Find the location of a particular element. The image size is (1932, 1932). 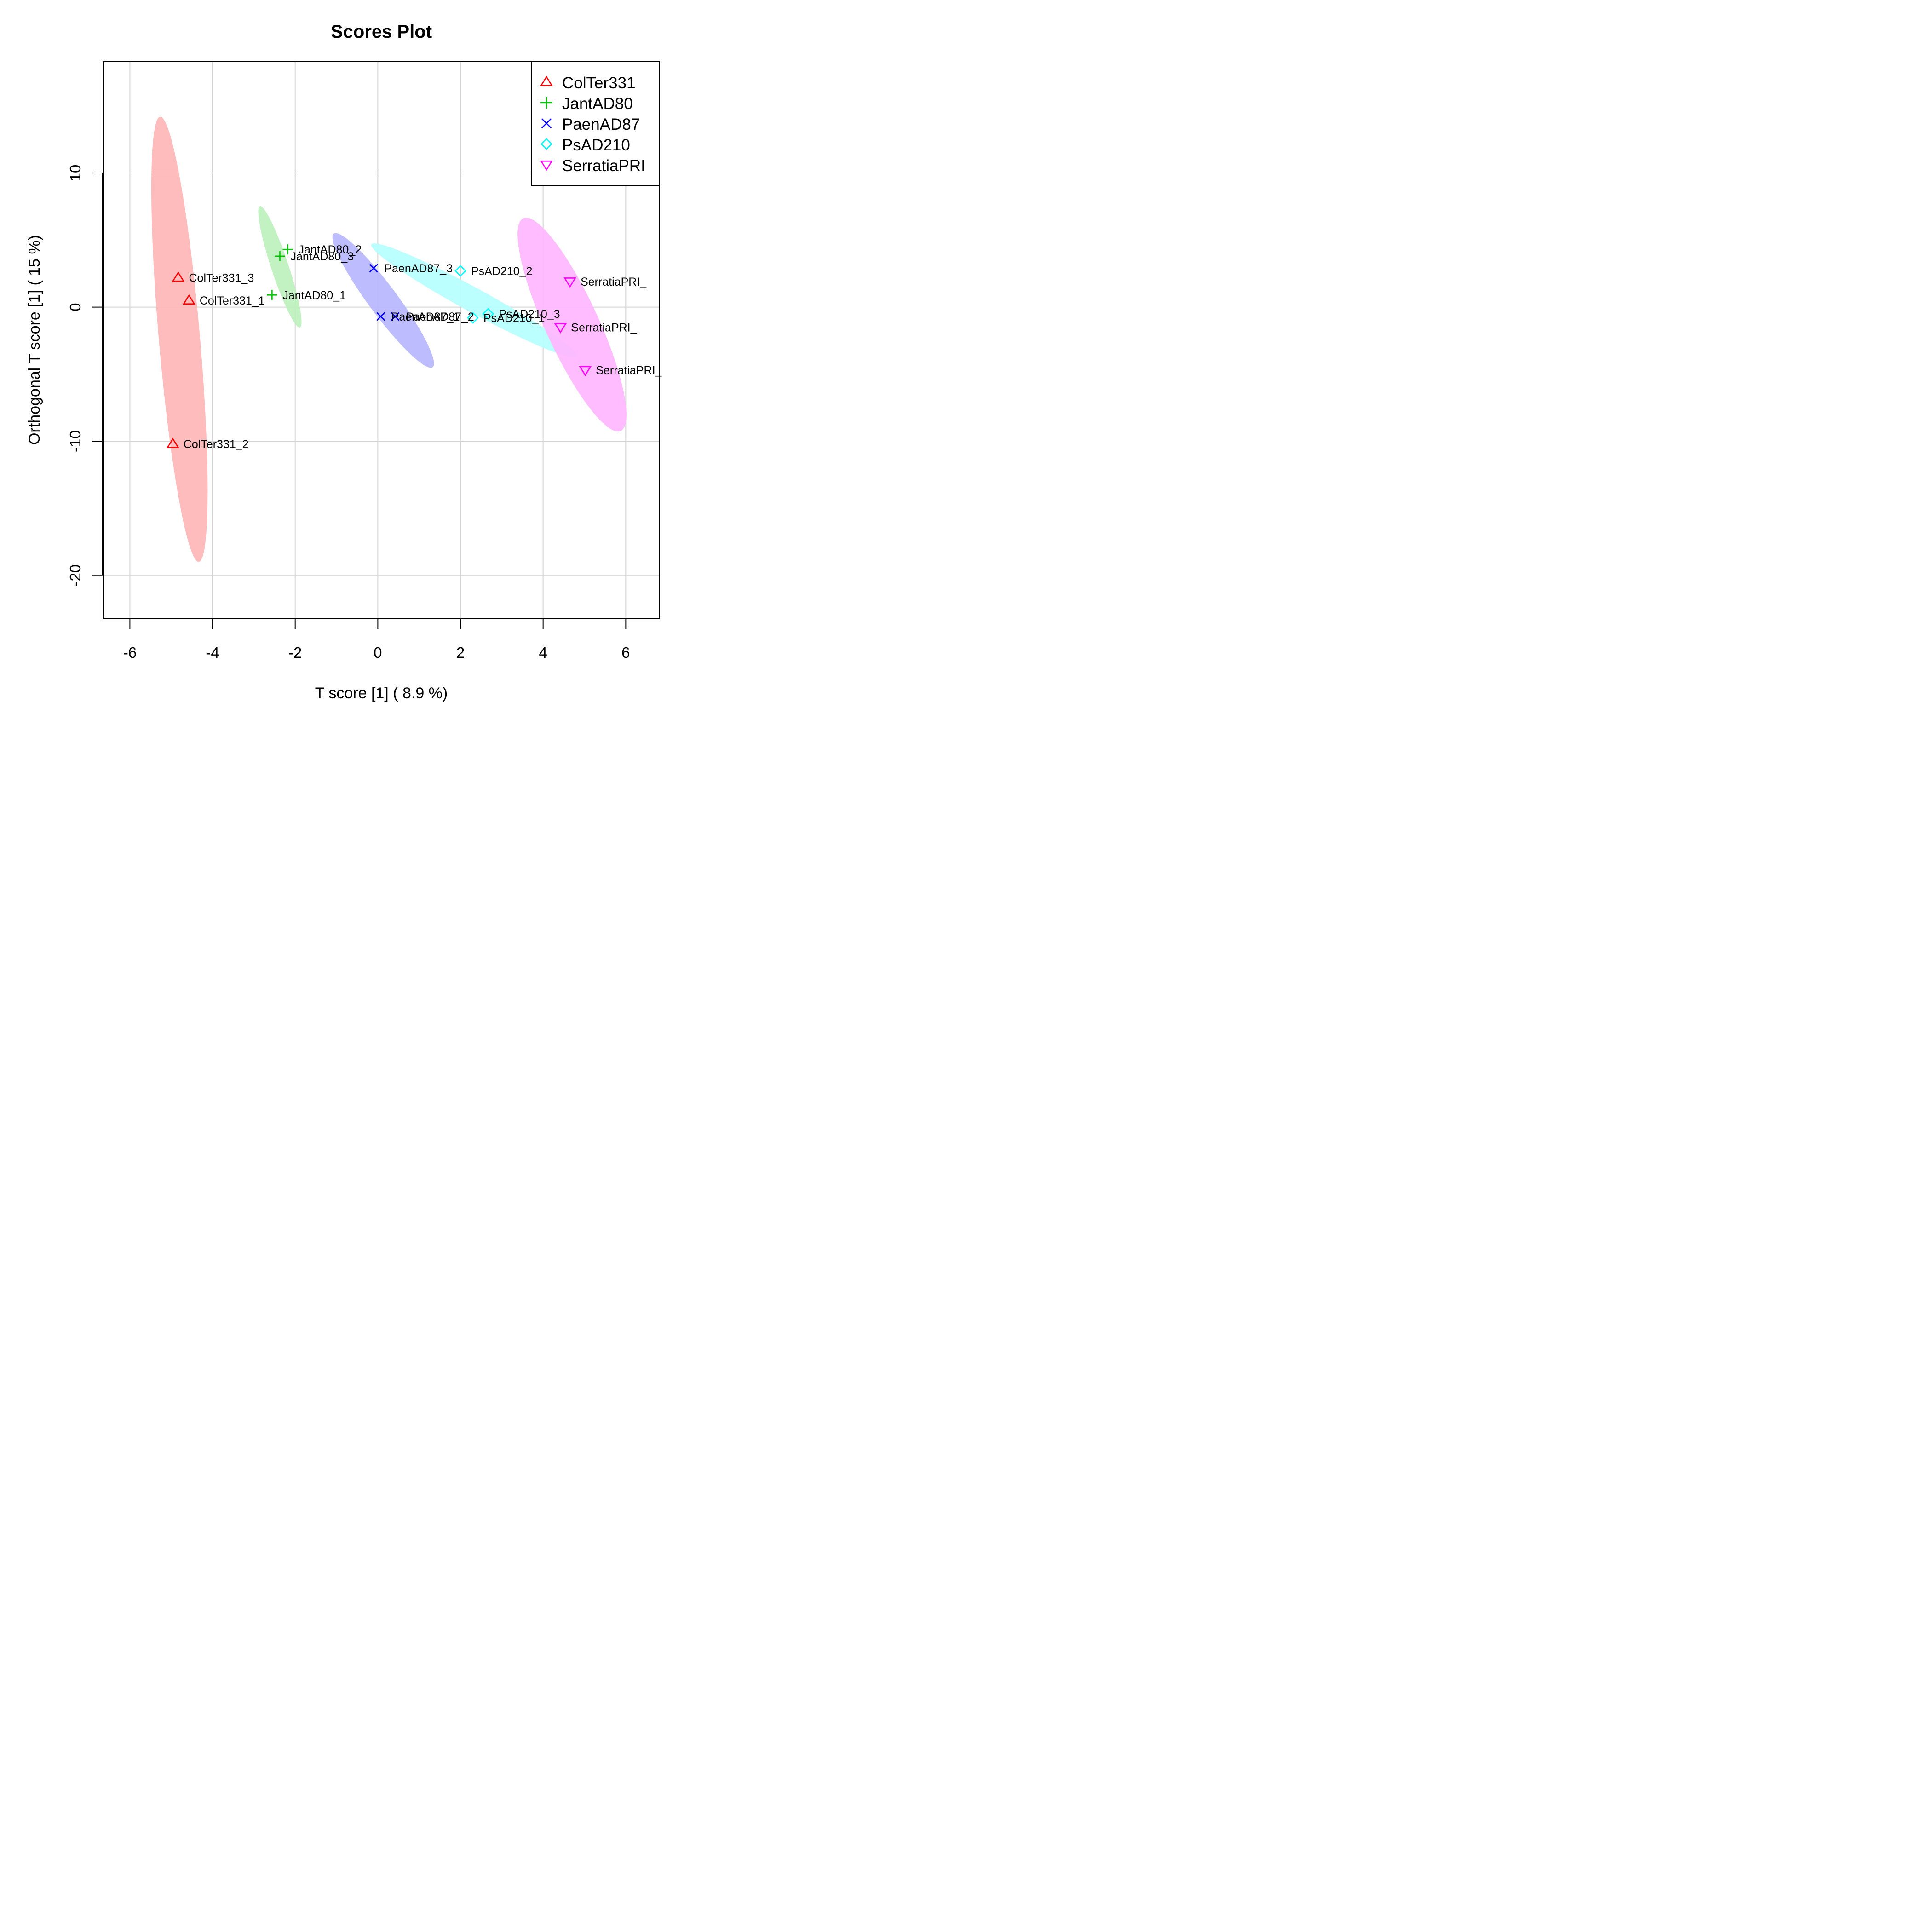

point-label: PsAD210_2 is located at coordinates (501, 271).